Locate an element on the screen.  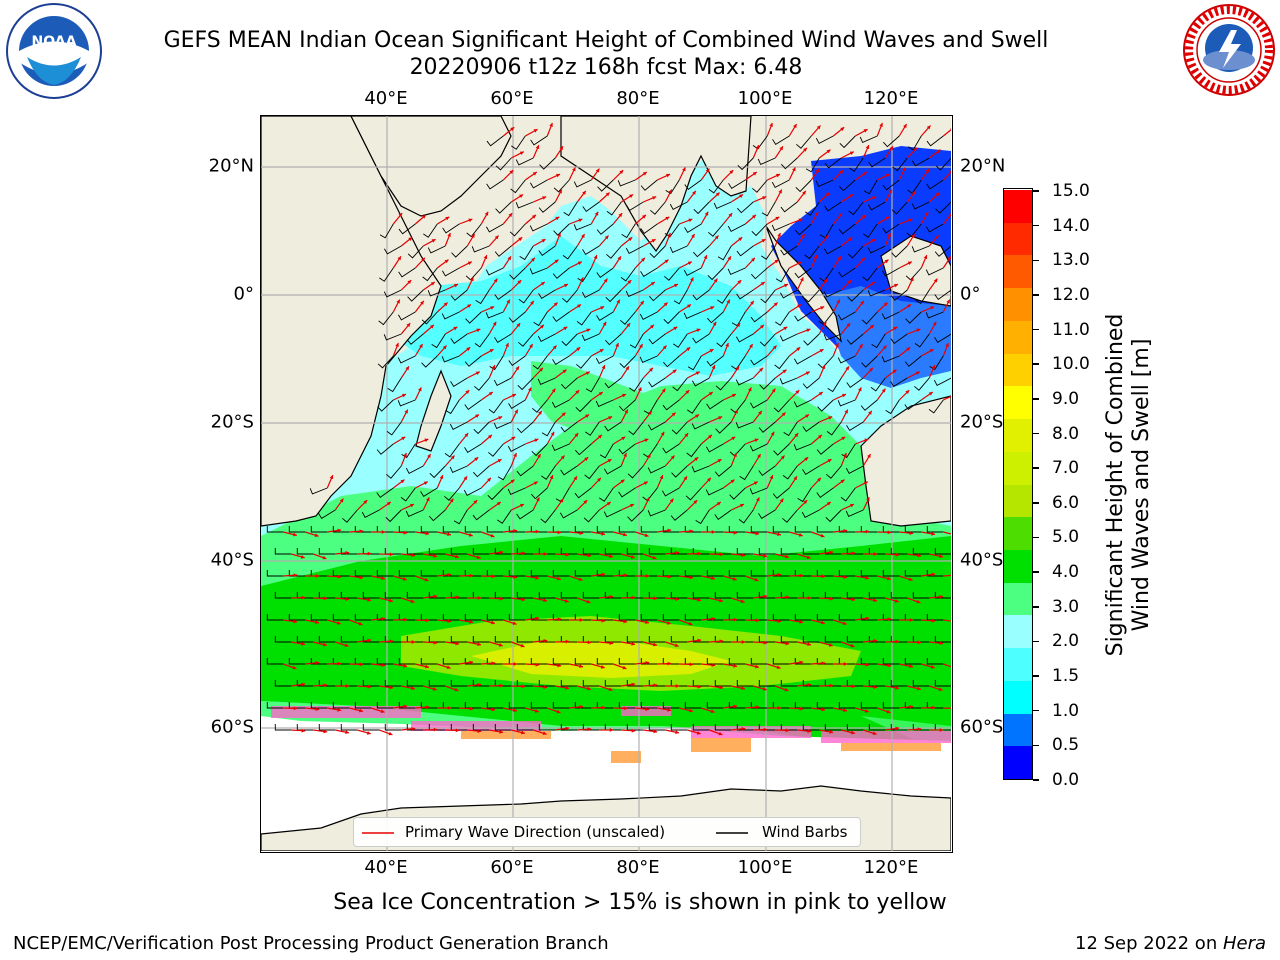
colorbar-tick-label: 1.0 is located at coordinates (1066, 710).